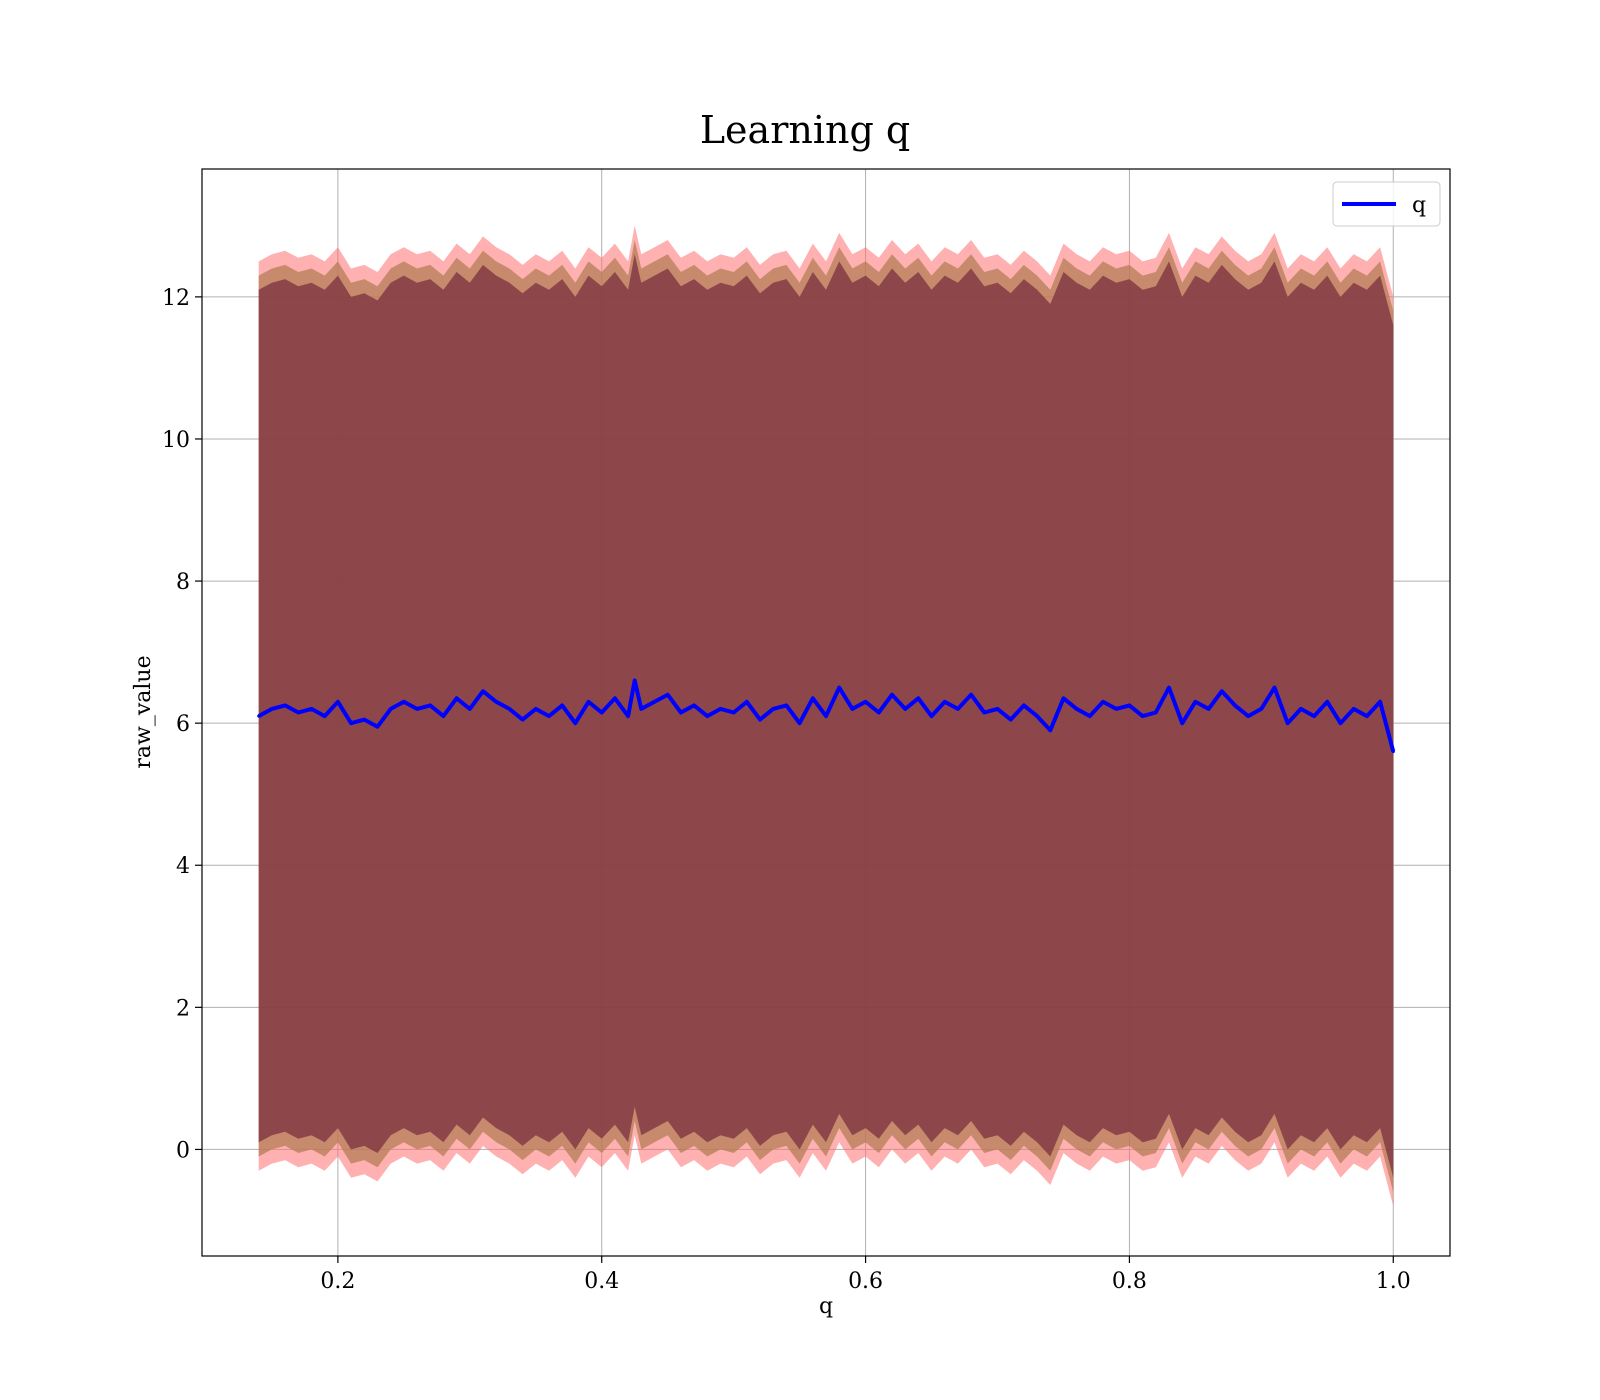  I want to click on y-tick-label: 8, so click(183, 582).